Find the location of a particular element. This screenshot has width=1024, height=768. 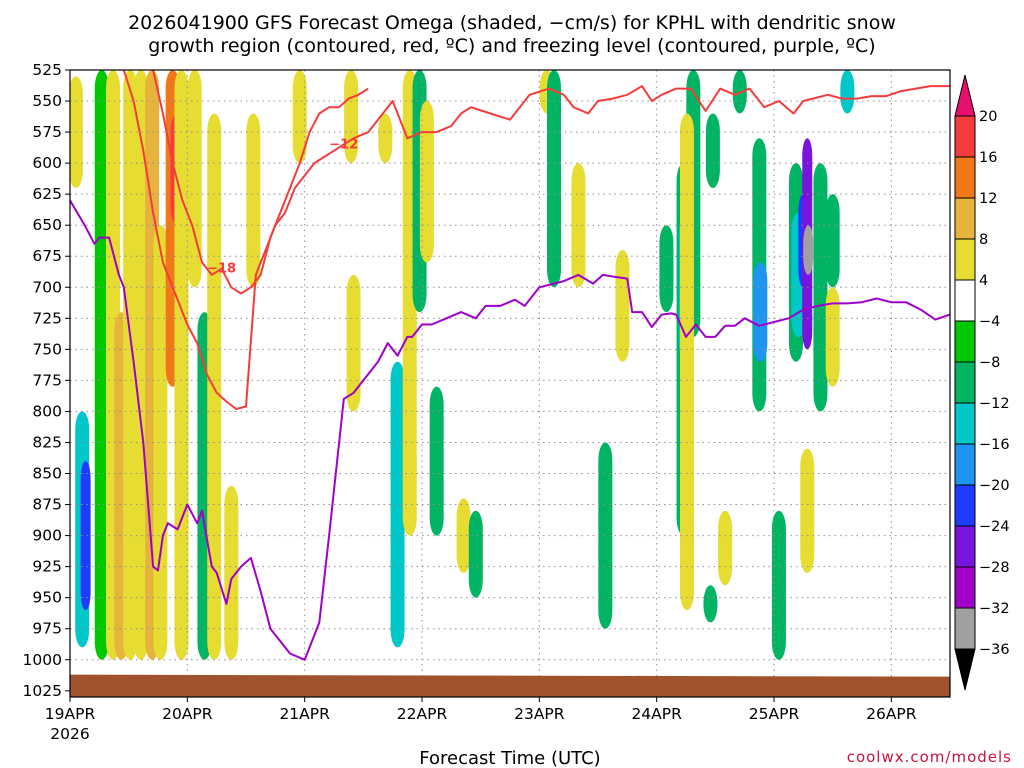

terrain is located at coordinates (510, 685).